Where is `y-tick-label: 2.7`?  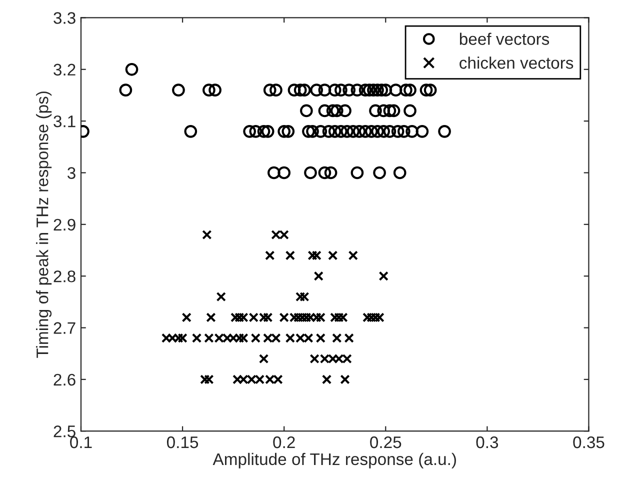 y-tick-label: 2.7 is located at coordinates (65, 328).